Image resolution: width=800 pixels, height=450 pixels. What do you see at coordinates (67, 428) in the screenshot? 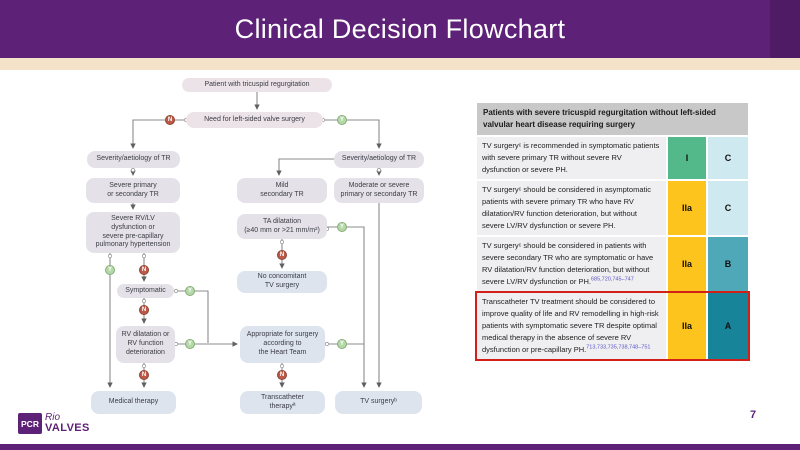
I see `logo-valves-text: VALVES` at bounding box center [67, 428].